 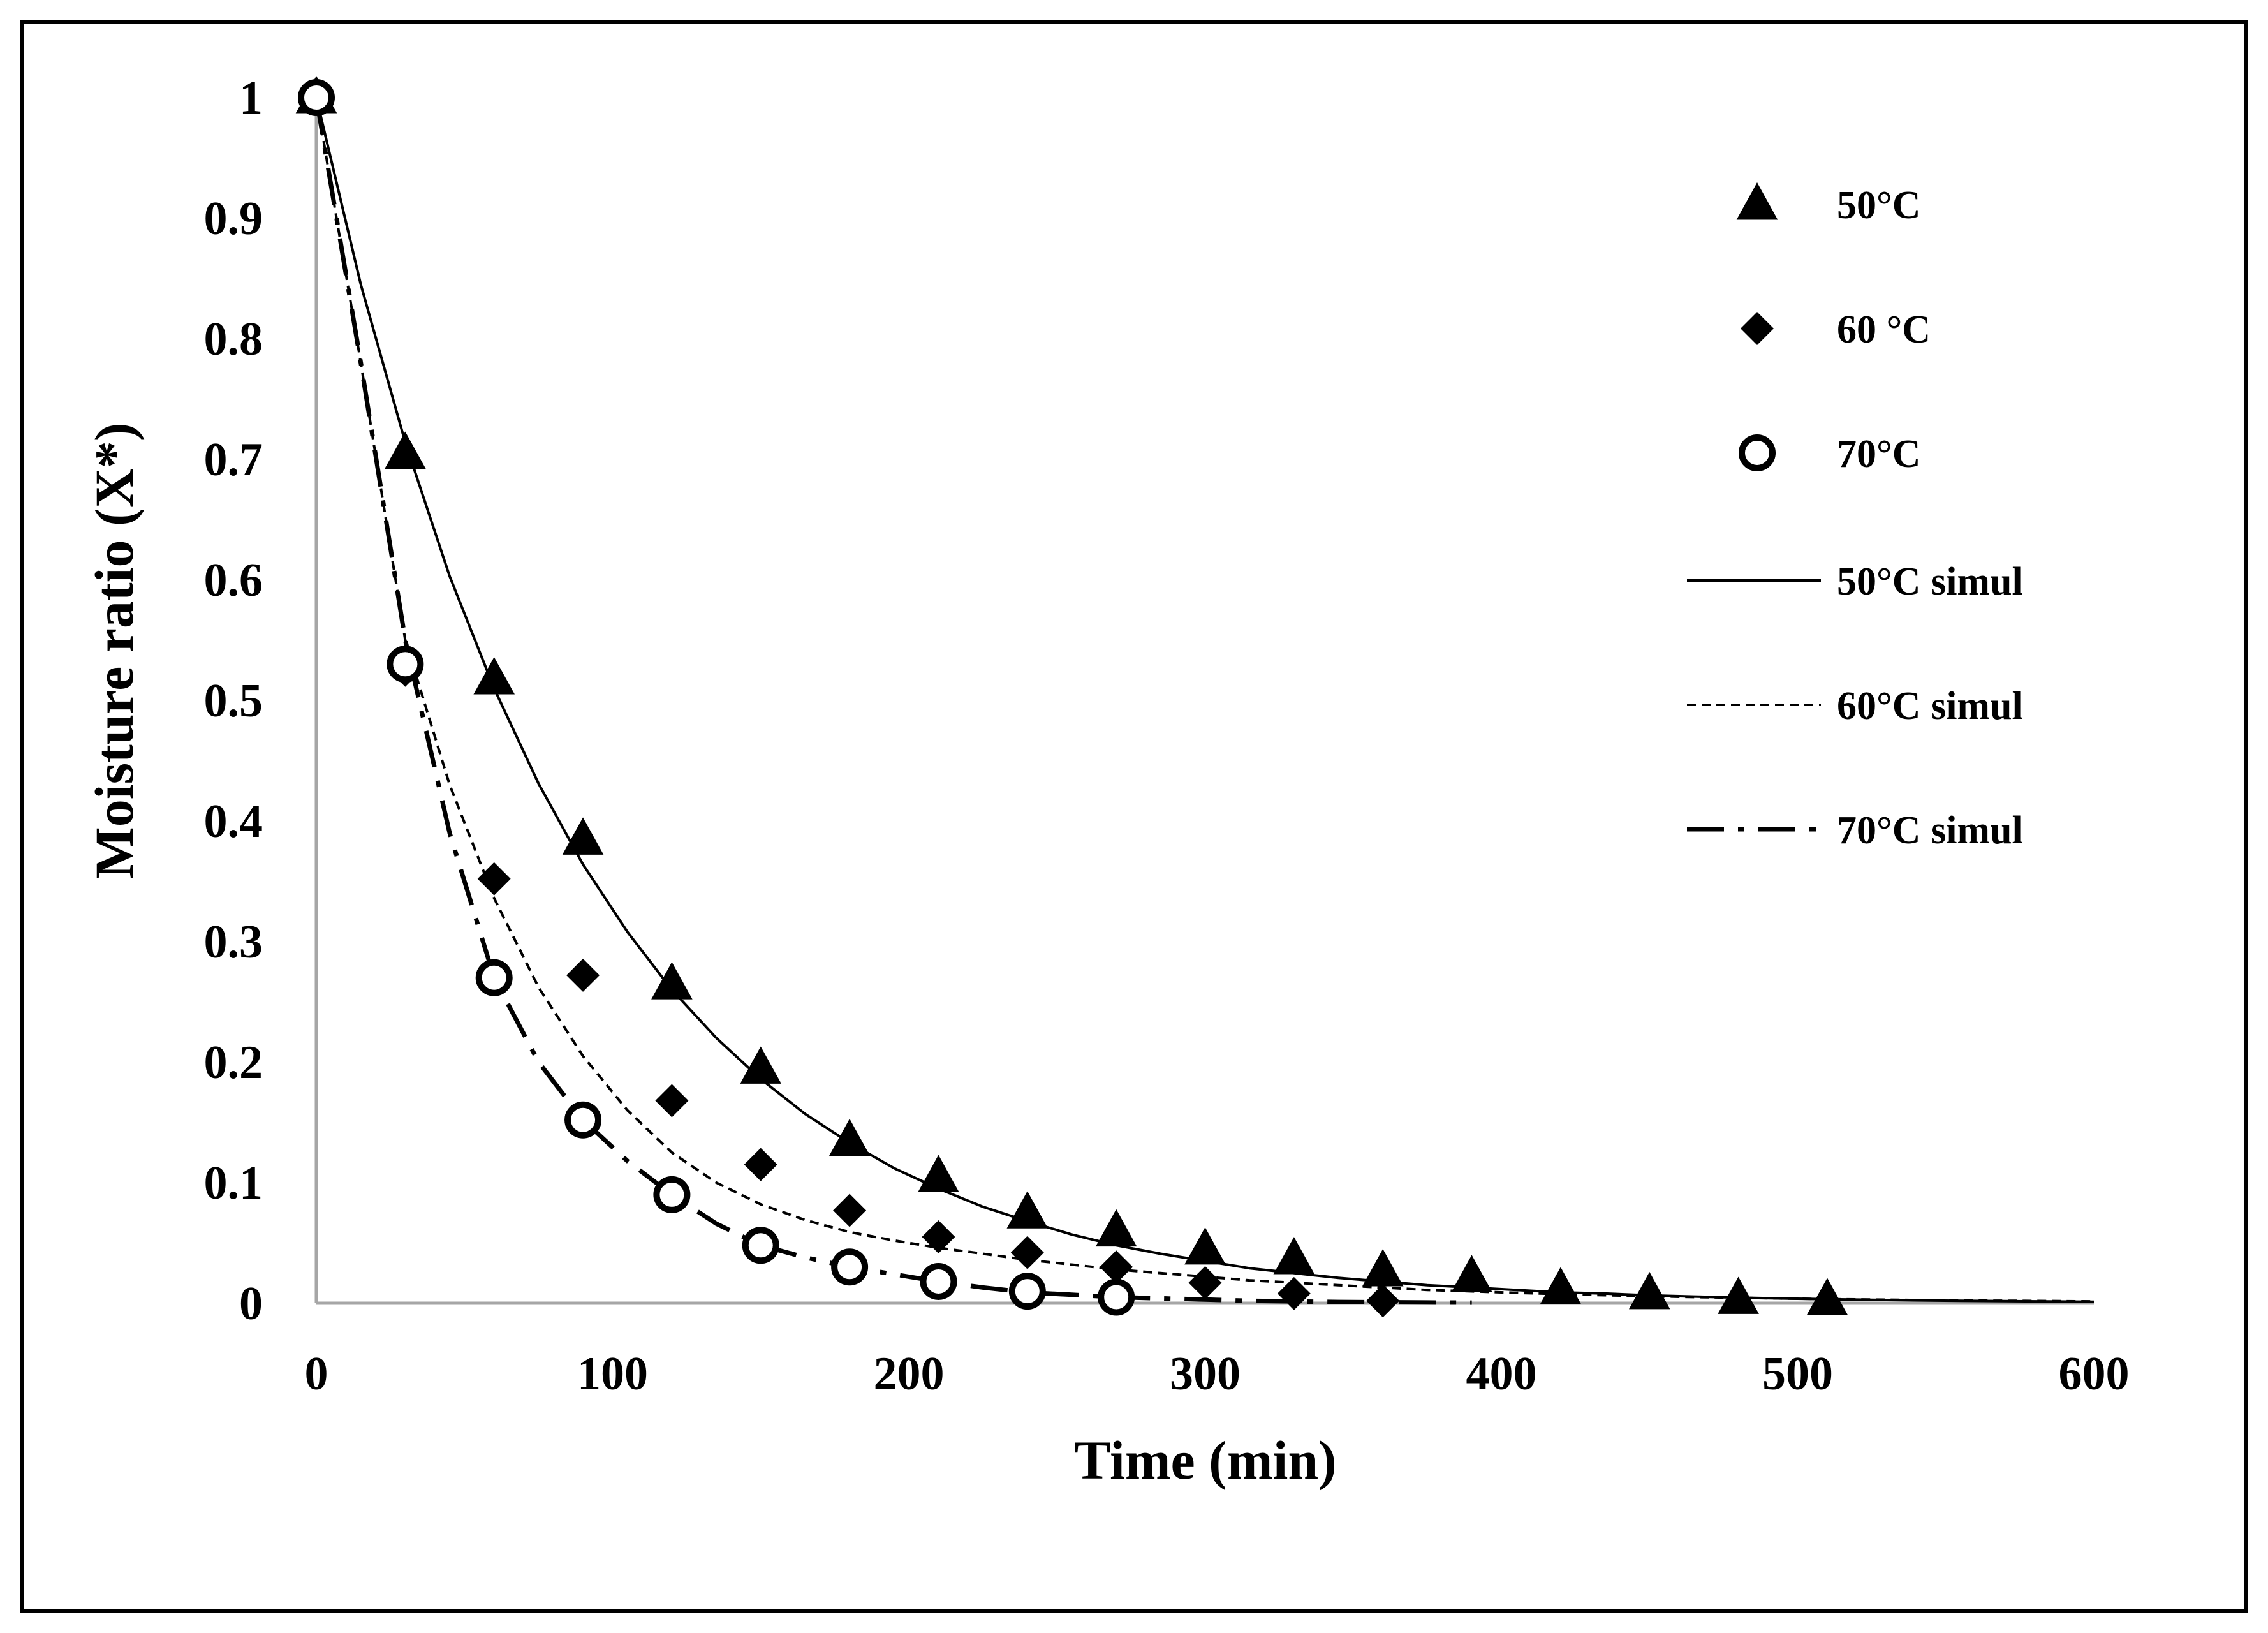 I want to click on y-tick-label: 0.6, so click(x=233, y=580).